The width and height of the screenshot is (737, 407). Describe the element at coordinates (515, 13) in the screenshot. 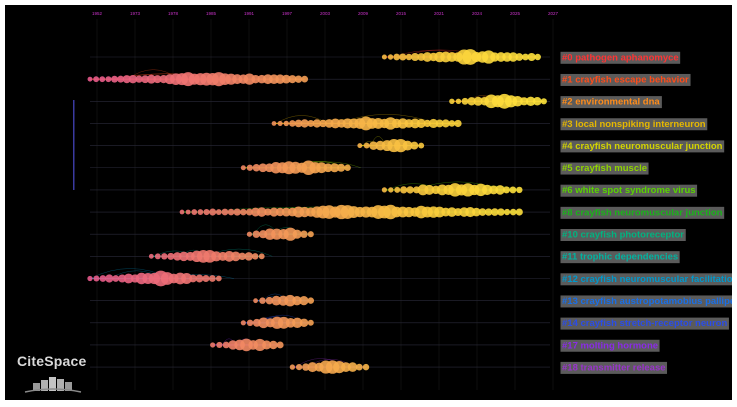

I see `year-tick-label: 2025` at that location.